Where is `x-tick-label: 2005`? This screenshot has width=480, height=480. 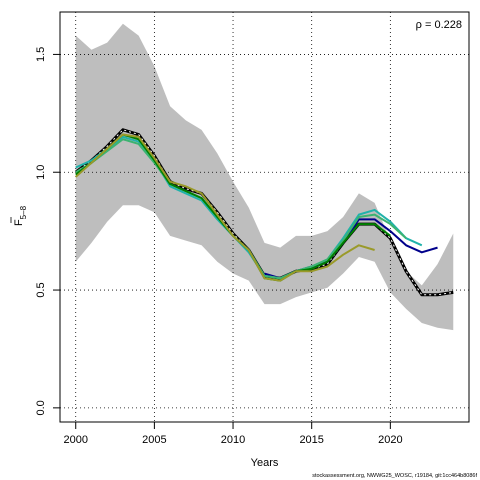 x-tick-label: 2005 is located at coordinates (154, 440).